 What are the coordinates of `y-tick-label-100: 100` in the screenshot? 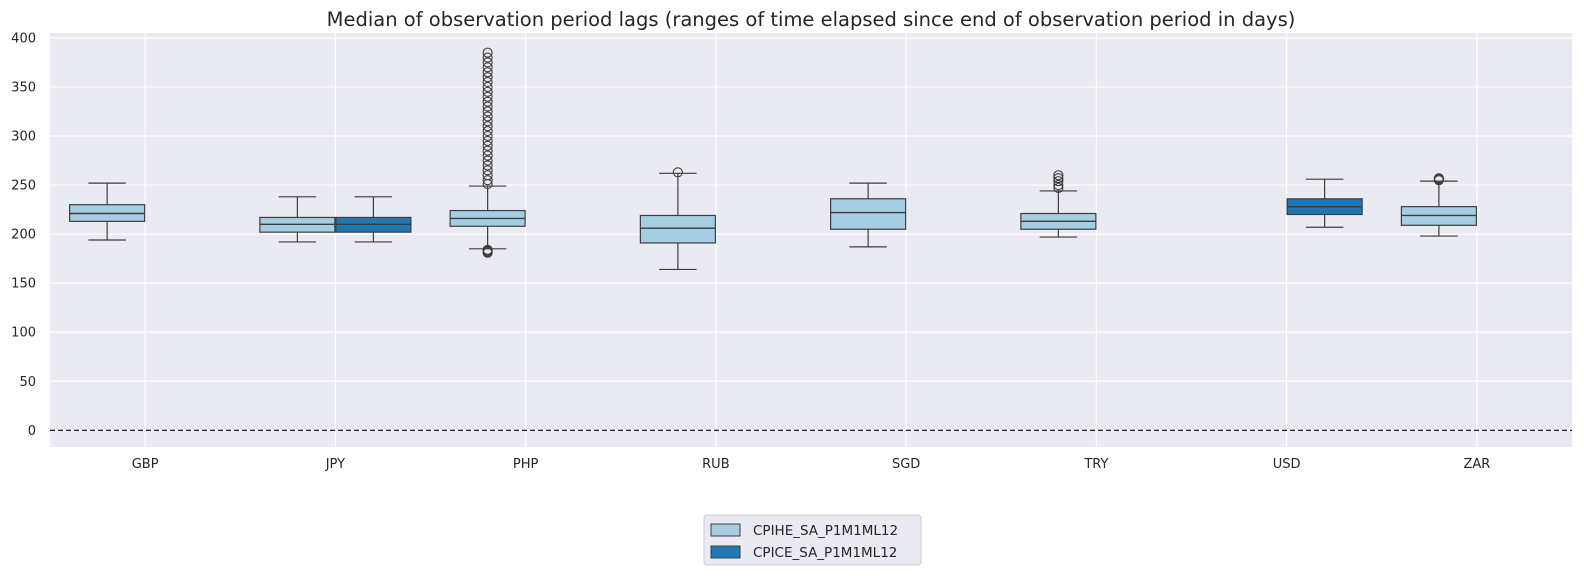 It's located at (23, 333).